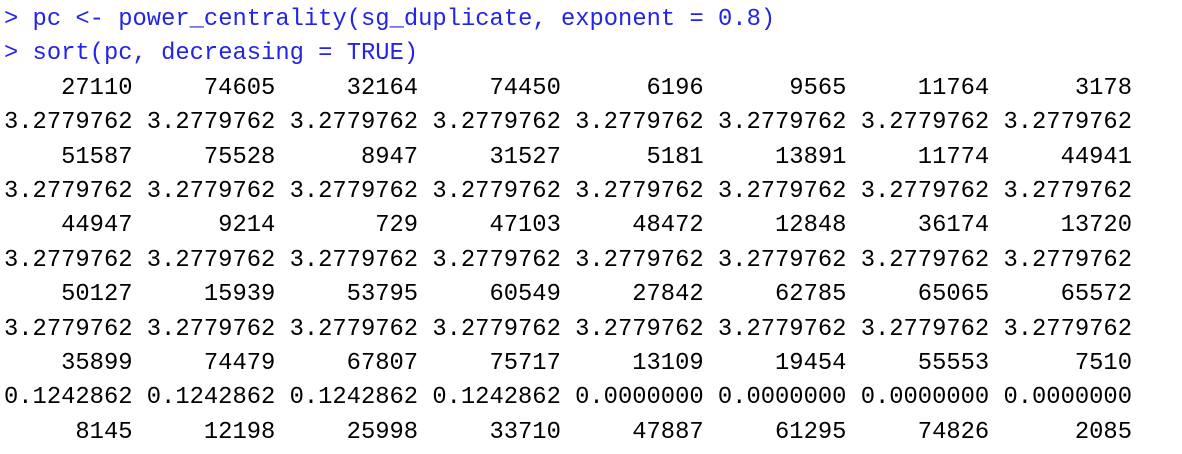  What do you see at coordinates (818, 88) in the screenshot?
I see `node-id: 9565` at bounding box center [818, 88].